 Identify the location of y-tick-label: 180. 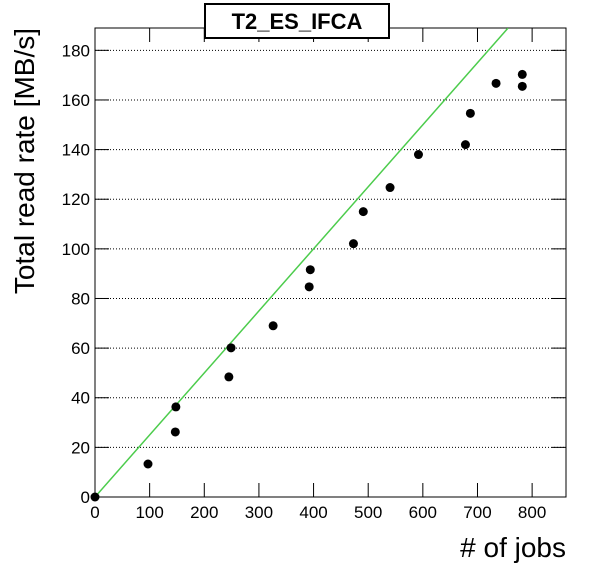
(76, 50).